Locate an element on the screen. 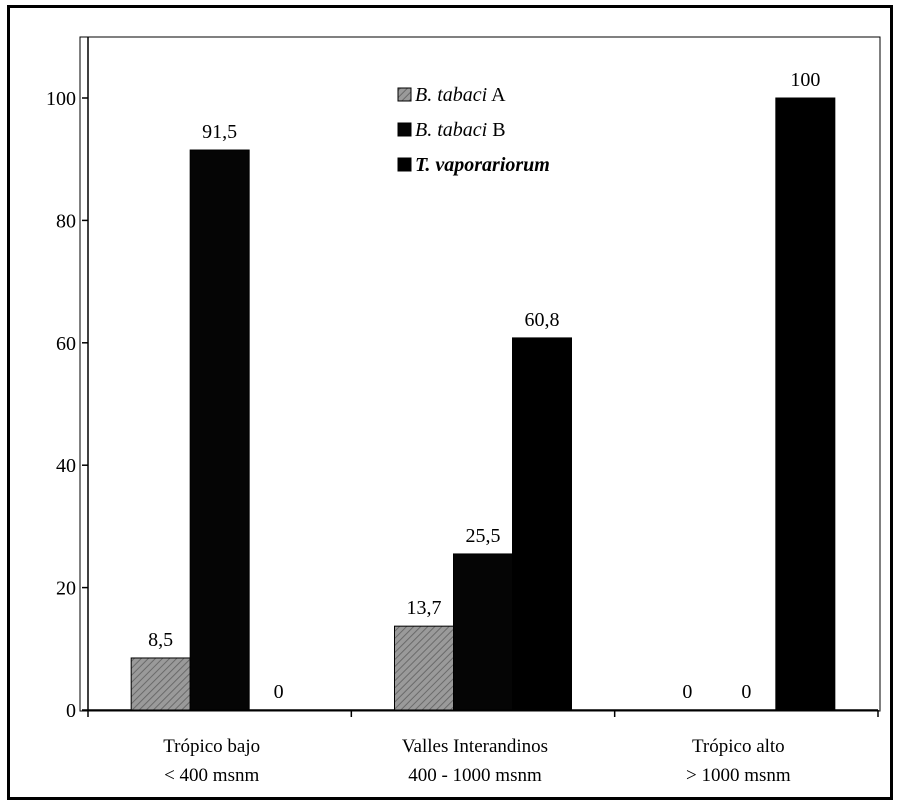  y-tick-label: 0 is located at coordinates (71, 711).